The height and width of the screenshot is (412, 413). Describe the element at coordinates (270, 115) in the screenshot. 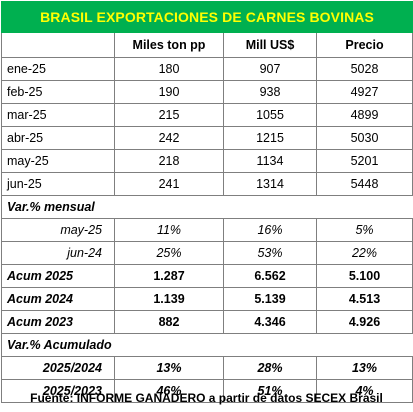

I see `cell-value: 1055` at that location.